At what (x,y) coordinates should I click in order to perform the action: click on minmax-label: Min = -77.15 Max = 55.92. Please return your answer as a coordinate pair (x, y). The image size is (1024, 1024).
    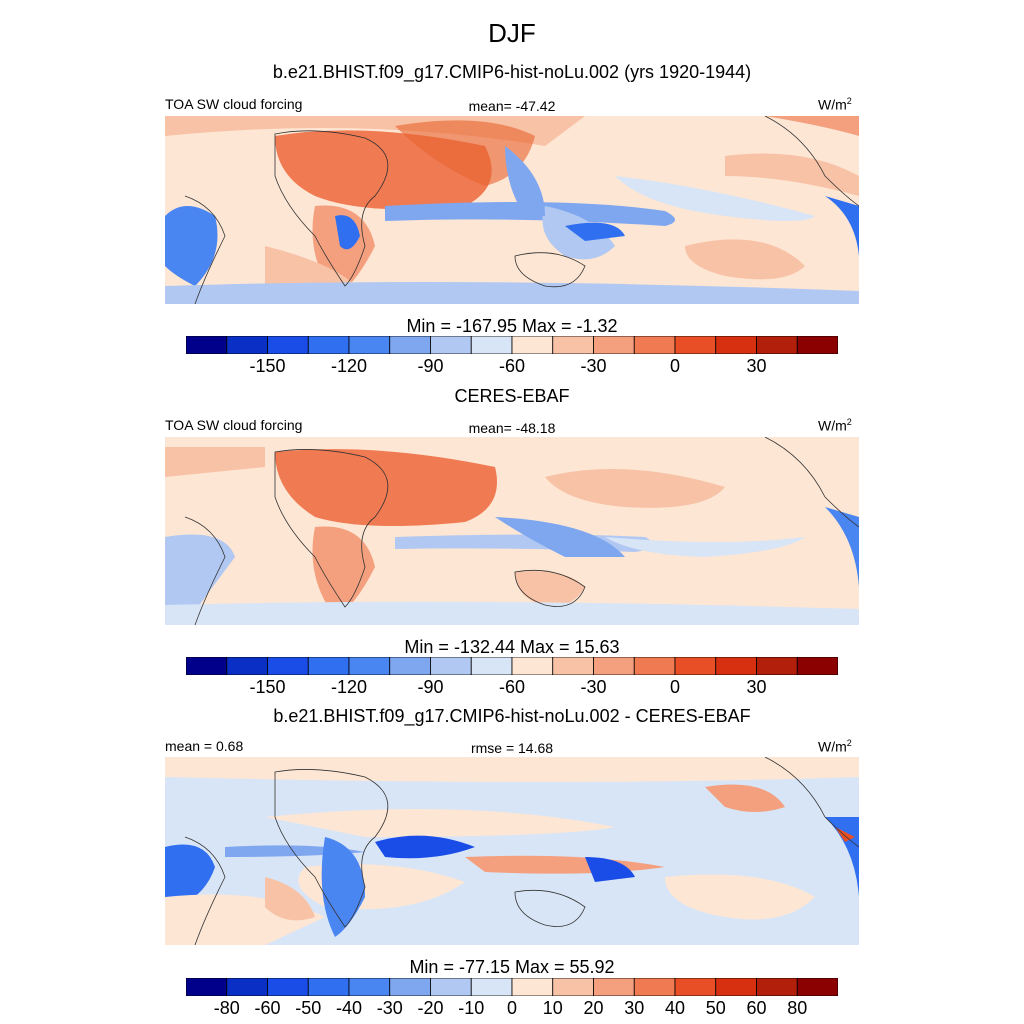
    Looking at the image, I should click on (512, 967).